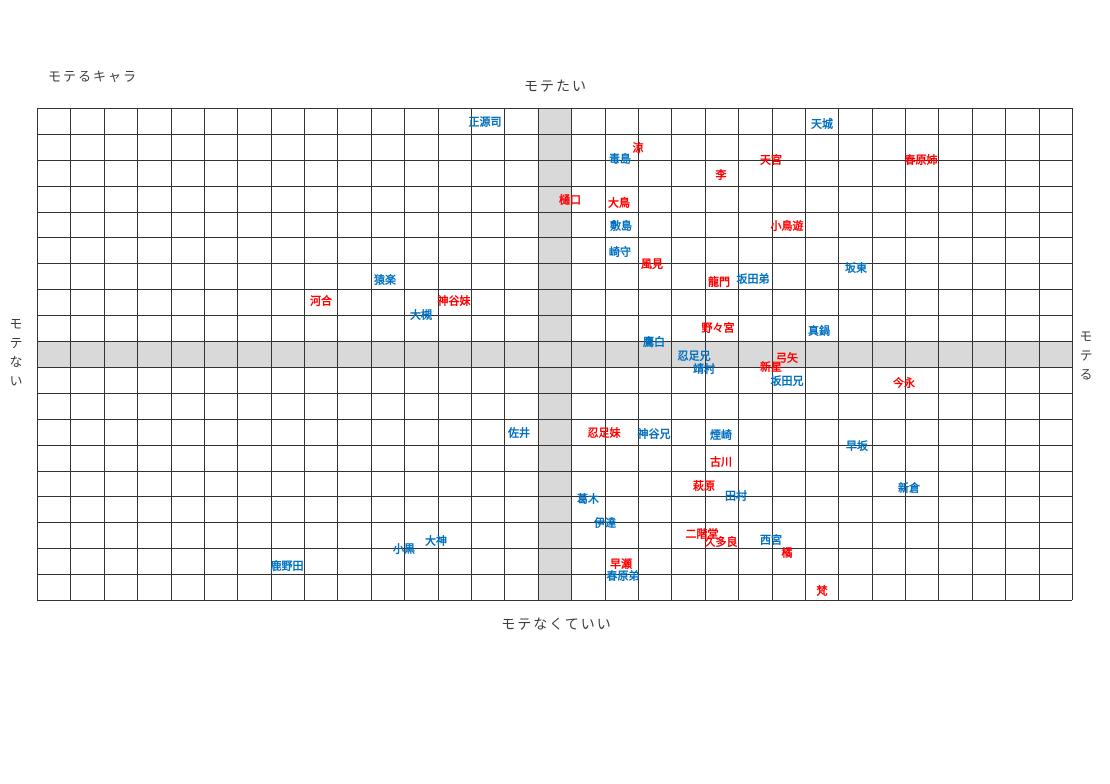 The width and height of the screenshot is (1110, 784). I want to click on chart-point: 小鳥遊, so click(787, 226).